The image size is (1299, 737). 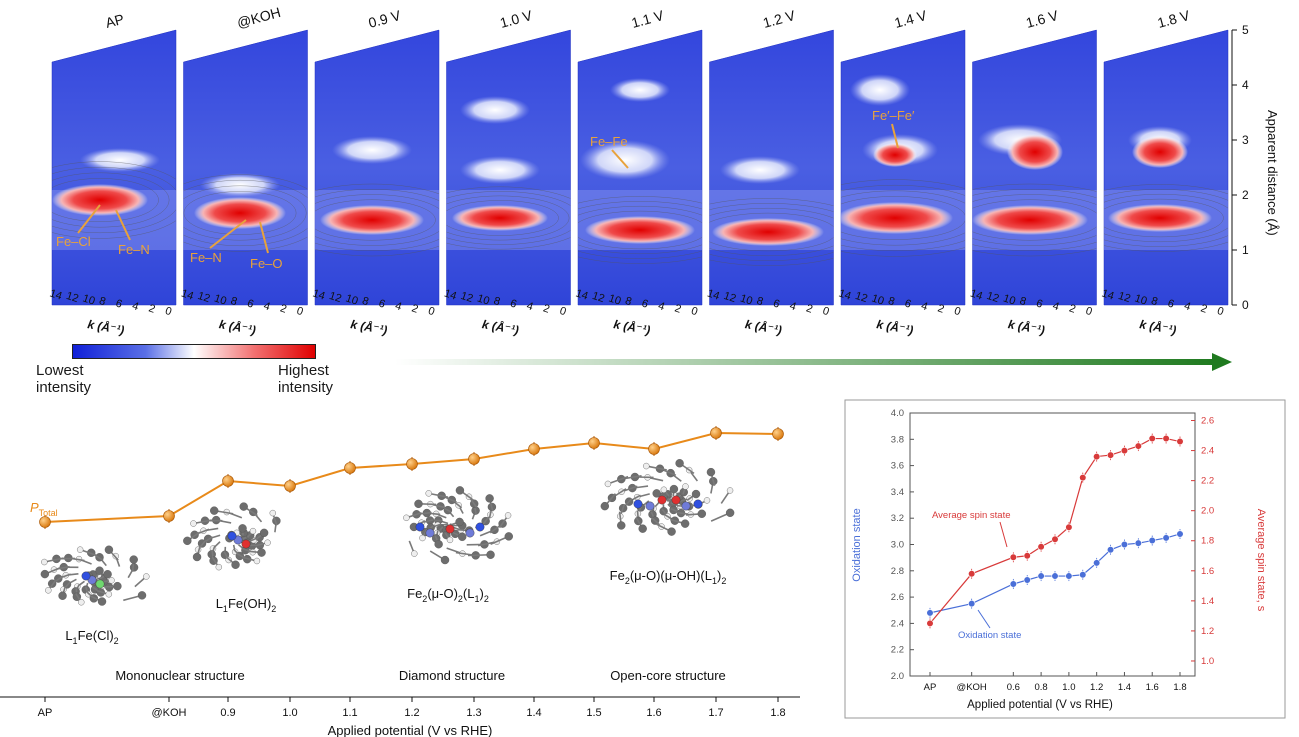 I want to click on oxidation-point, so click(x=1097, y=563).